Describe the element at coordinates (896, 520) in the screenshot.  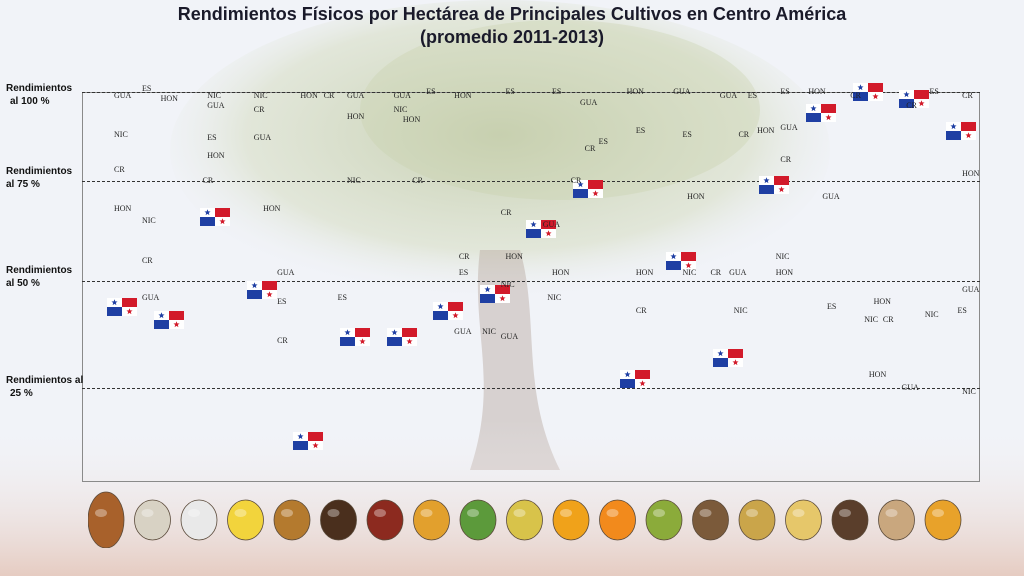
I see `cassava-icon` at that location.